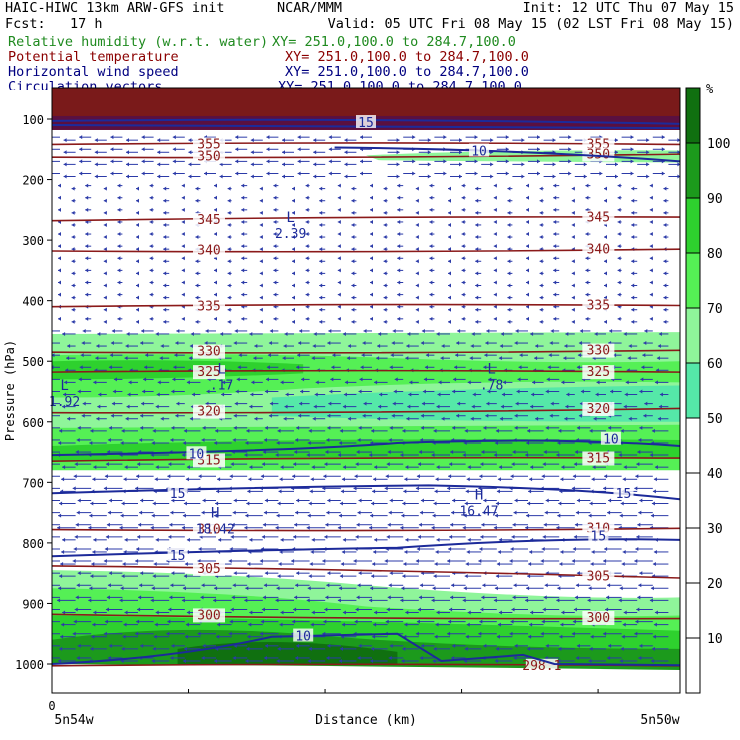  I want to click on x-axis-title: Distance (km), so click(366, 720).